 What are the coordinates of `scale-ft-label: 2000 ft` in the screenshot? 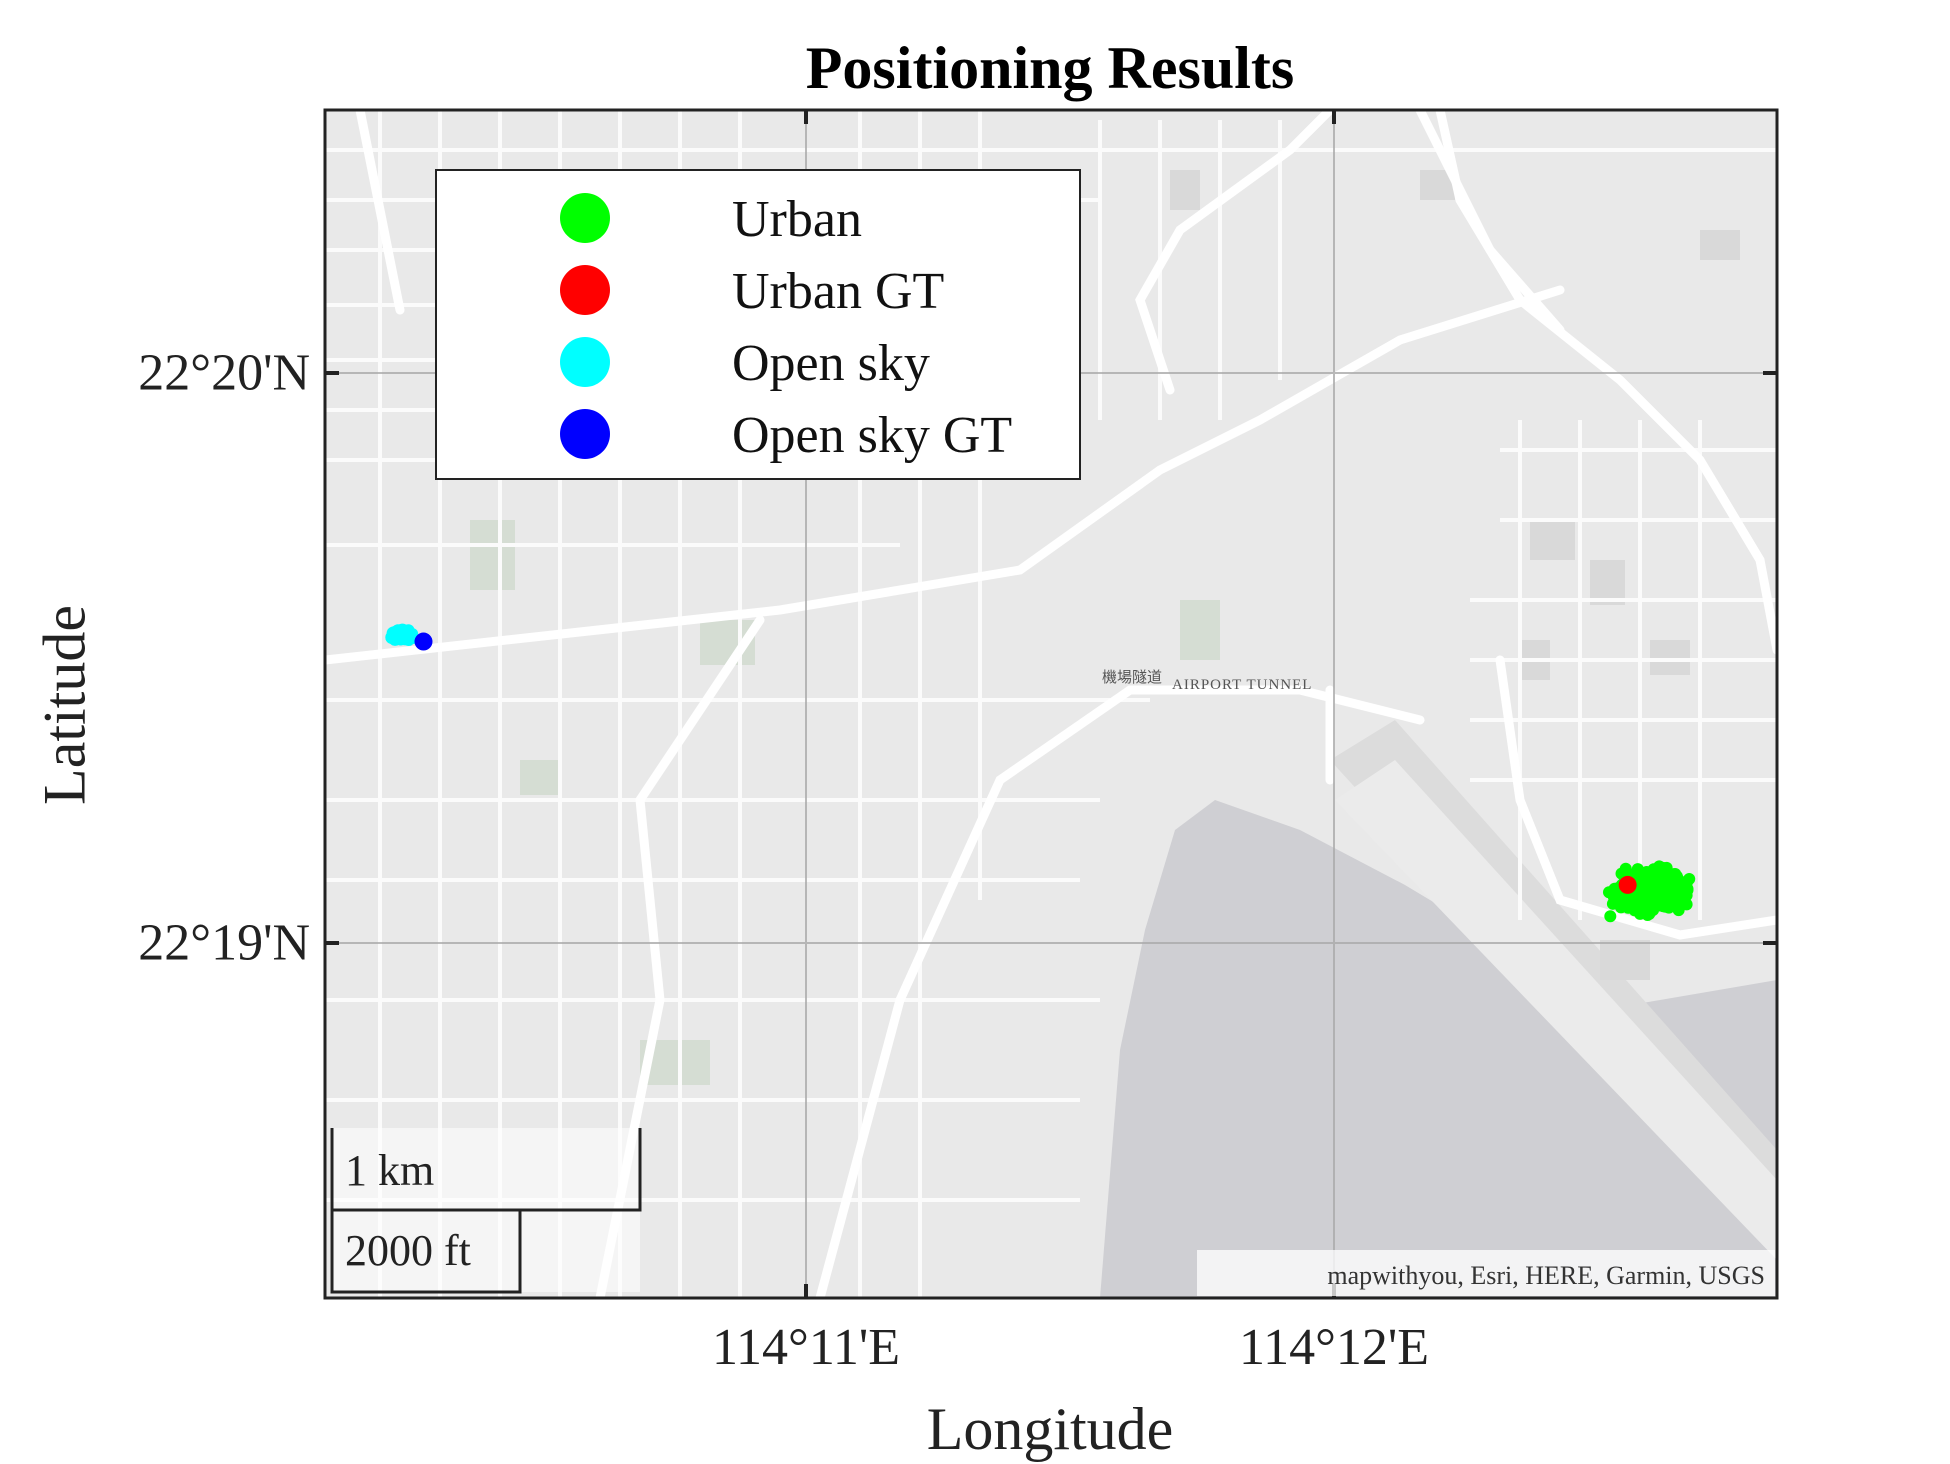 It's located at (408, 1250).